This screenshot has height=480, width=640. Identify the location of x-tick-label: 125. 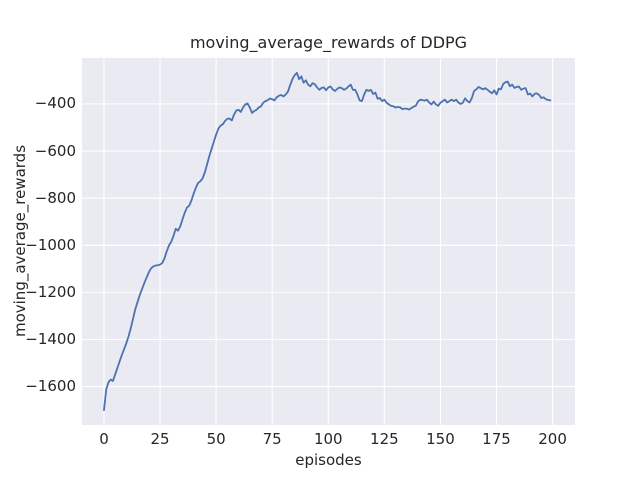
(384, 439).